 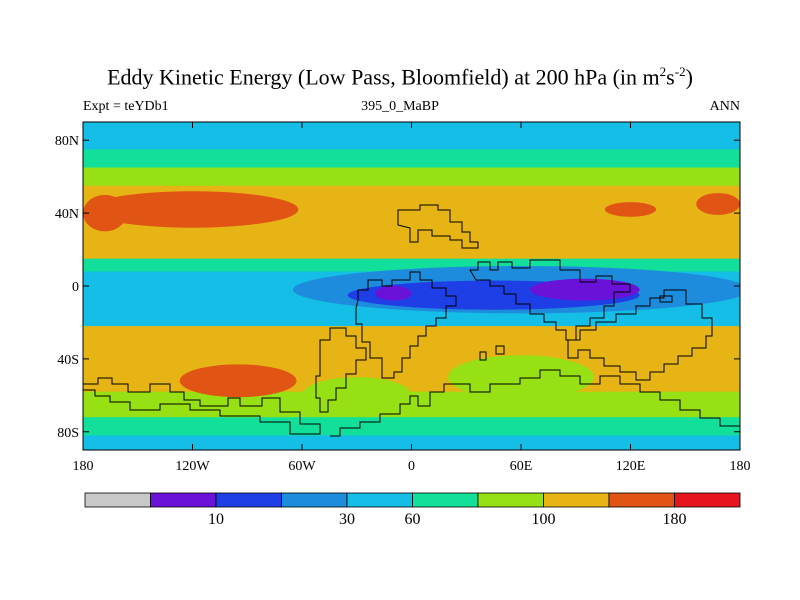 What do you see at coordinates (68, 360) in the screenshot?
I see `y-tick-label: 40S` at bounding box center [68, 360].